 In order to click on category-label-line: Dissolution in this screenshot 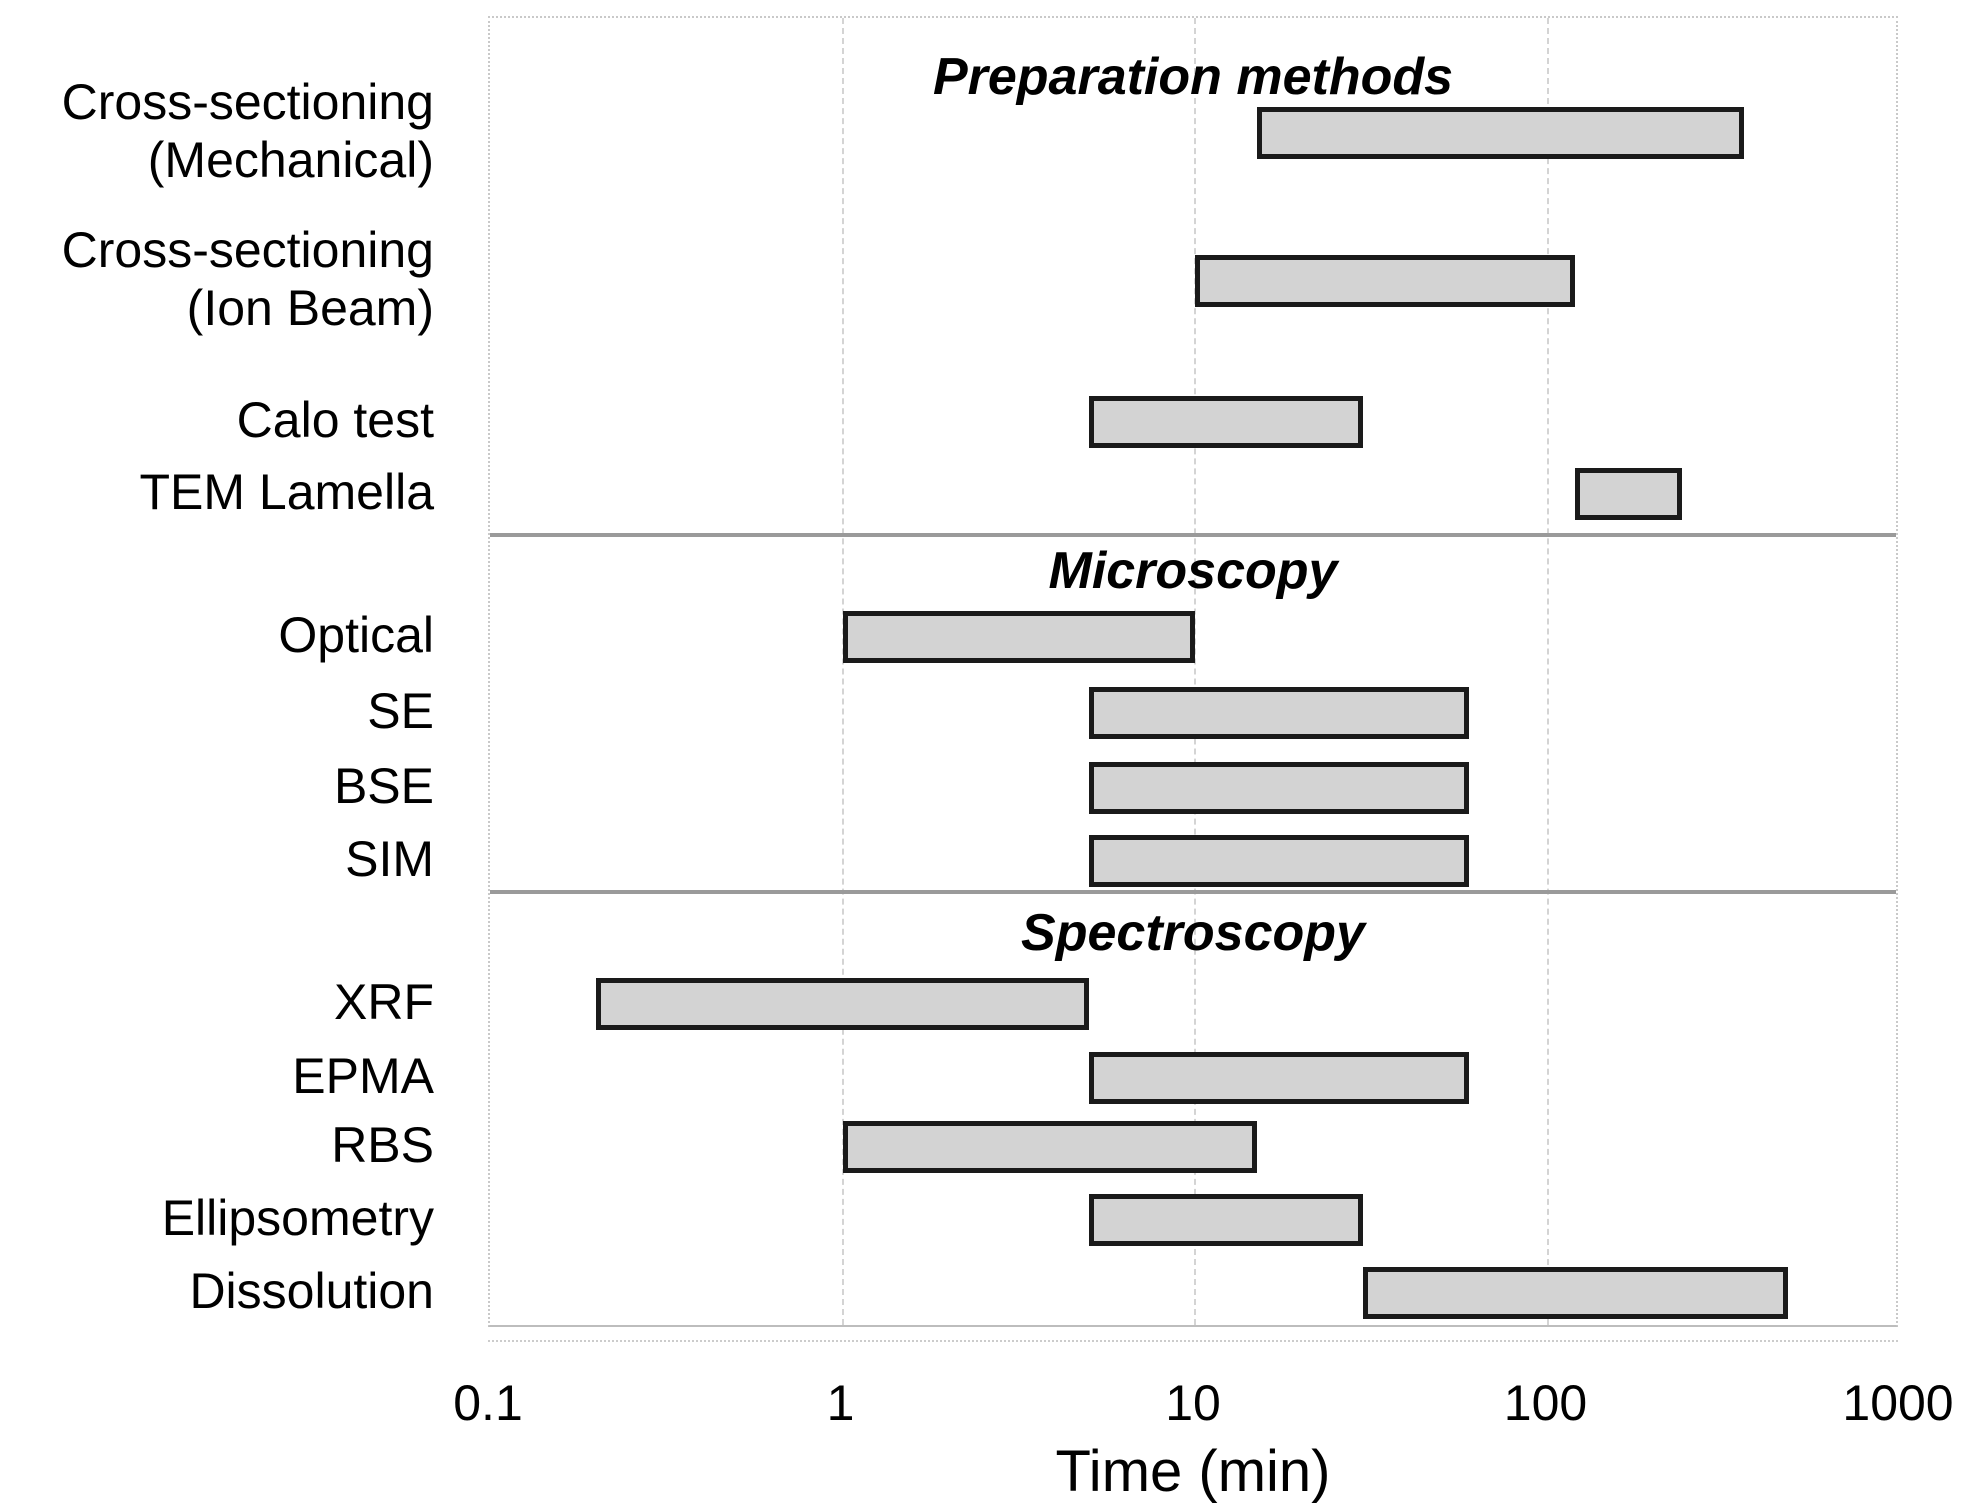, I will do `click(311, 1291)`.